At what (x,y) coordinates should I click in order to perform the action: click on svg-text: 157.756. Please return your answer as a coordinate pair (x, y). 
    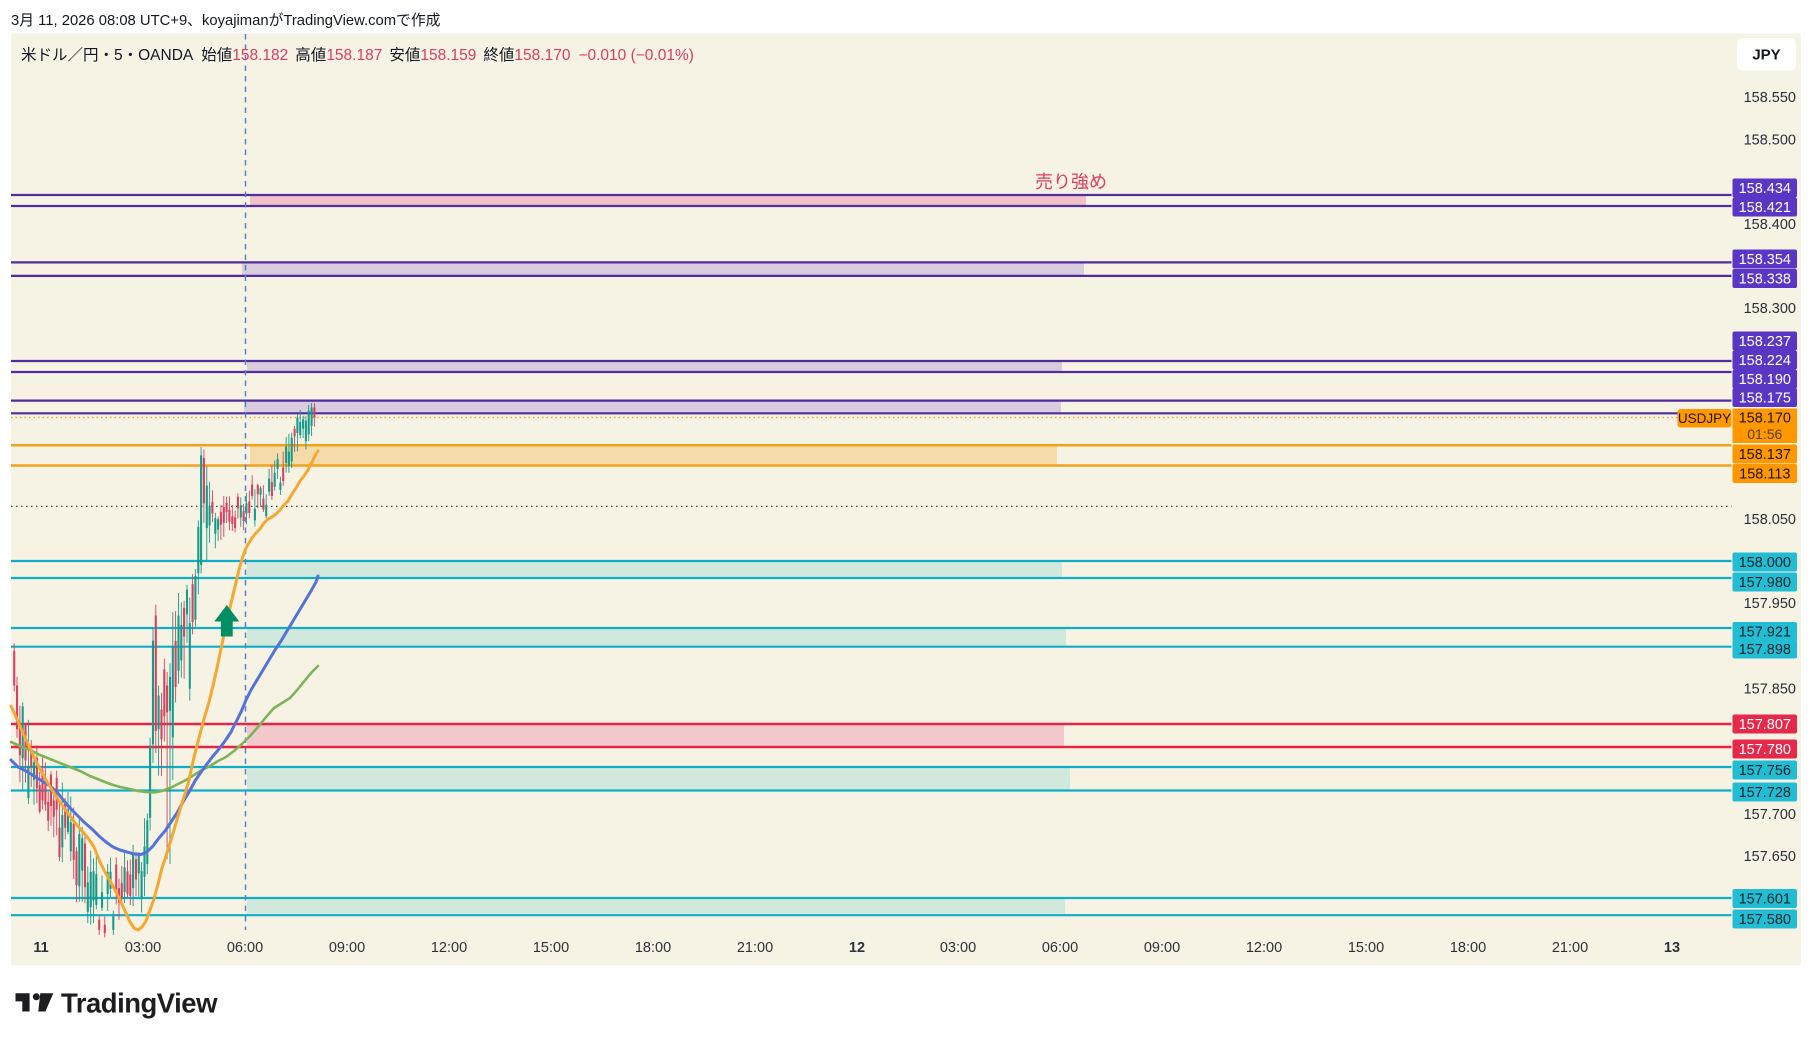
    Looking at the image, I should click on (1765, 771).